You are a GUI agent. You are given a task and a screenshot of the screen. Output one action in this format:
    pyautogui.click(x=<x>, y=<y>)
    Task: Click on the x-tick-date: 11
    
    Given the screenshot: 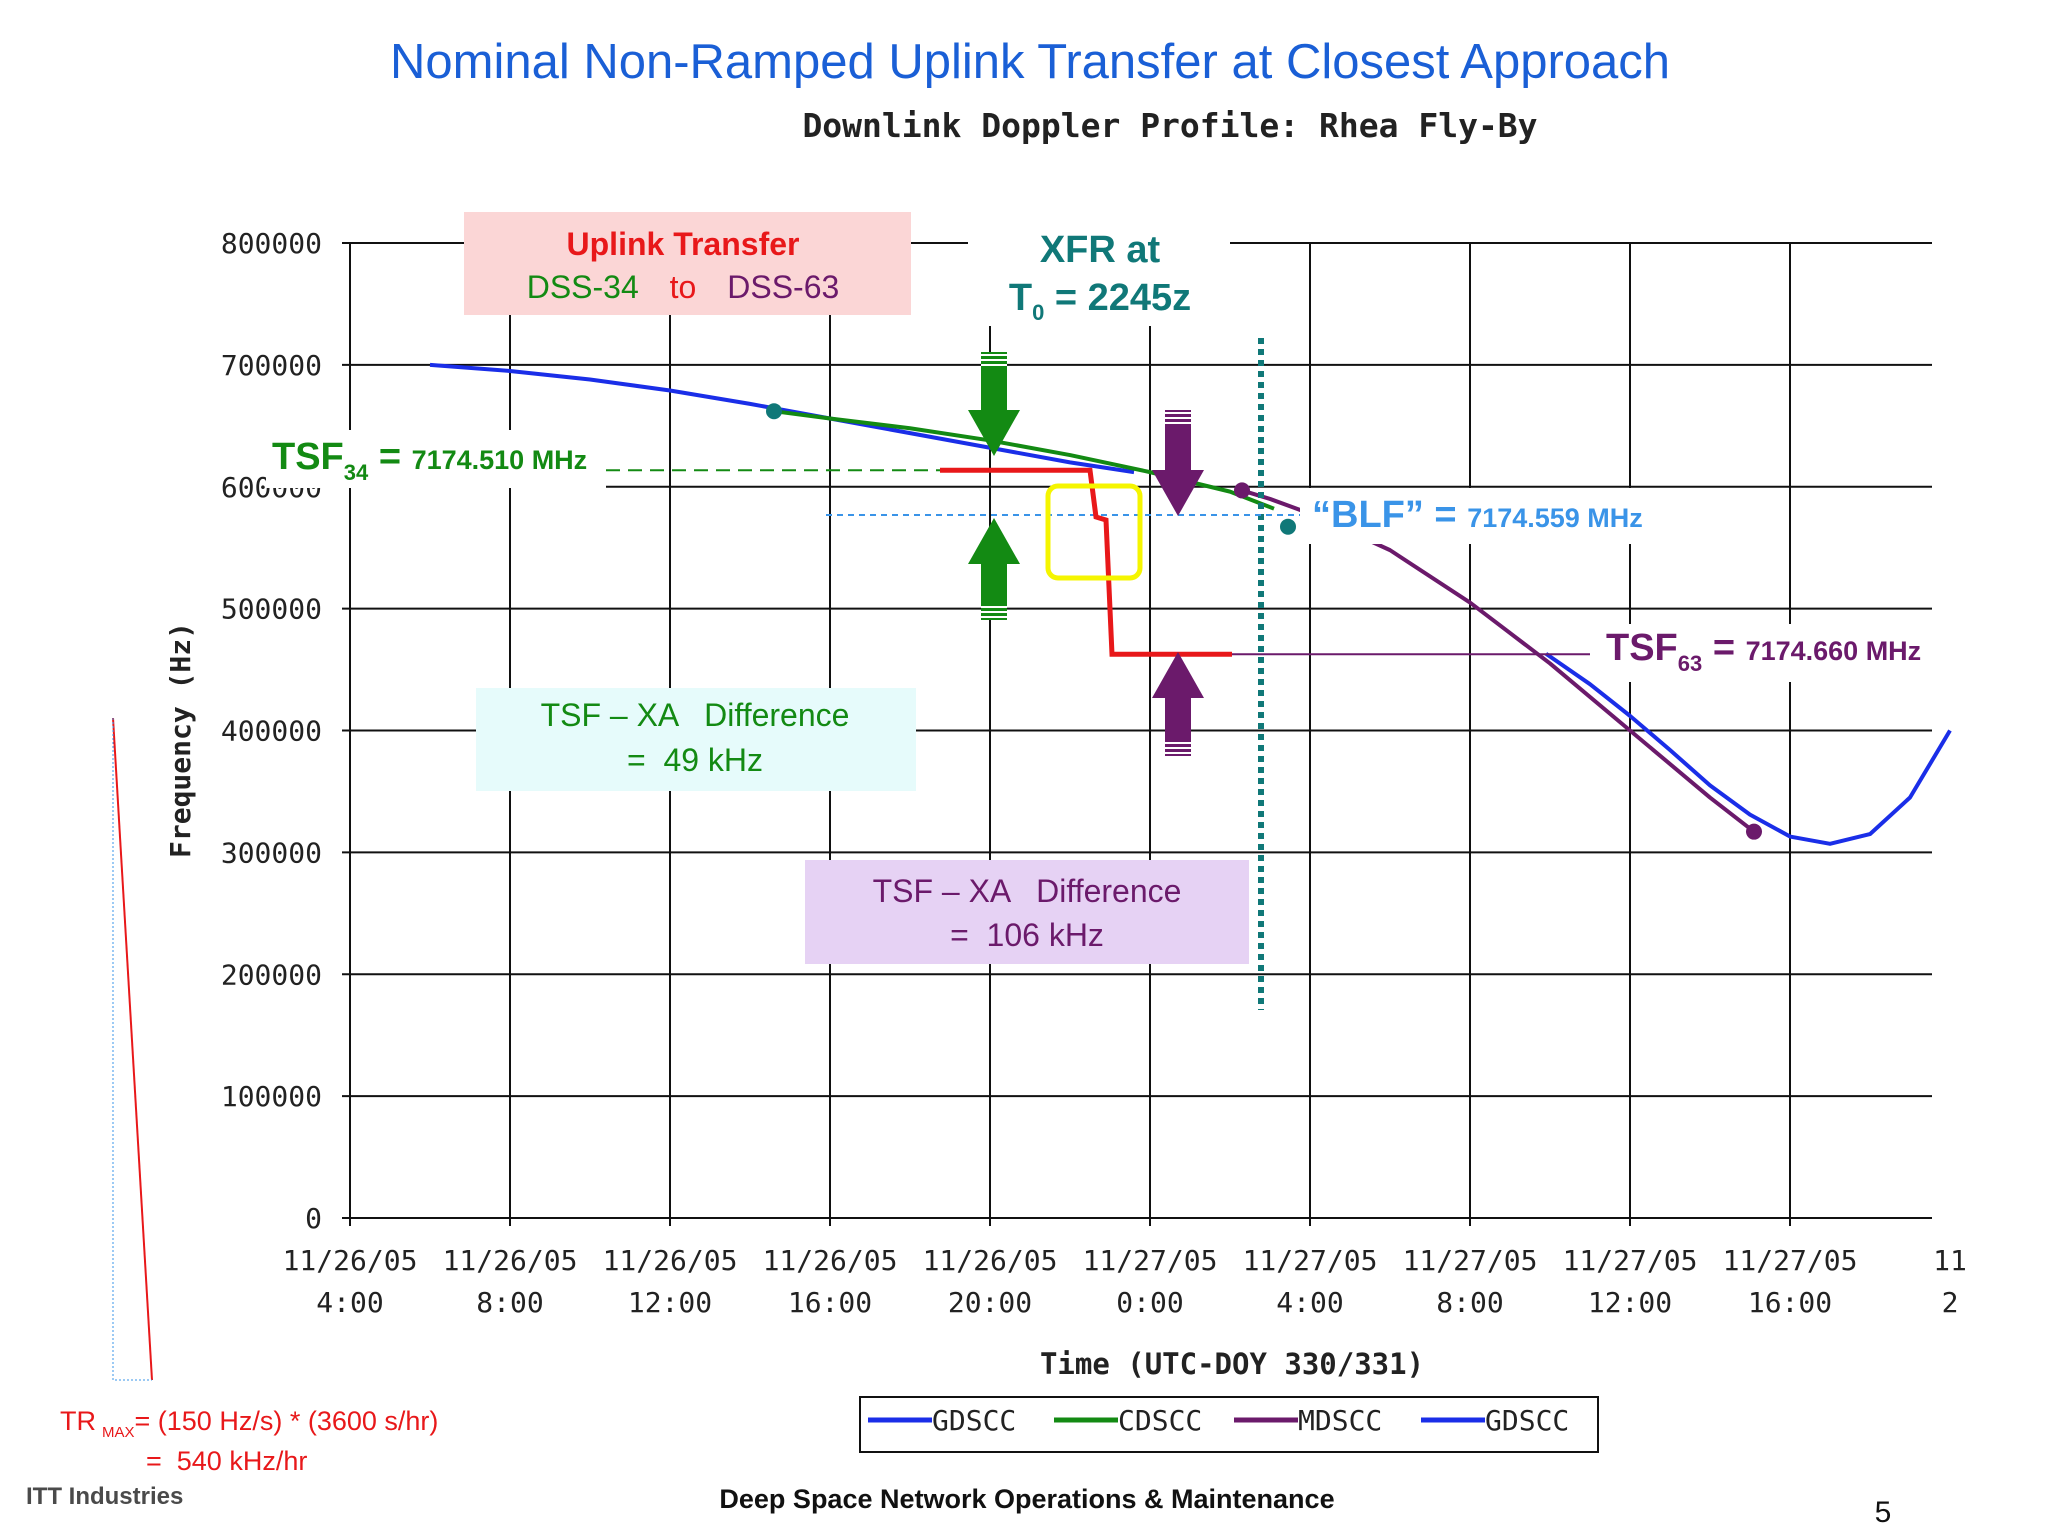 What is the action you would take?
    pyautogui.click(x=1950, y=1260)
    